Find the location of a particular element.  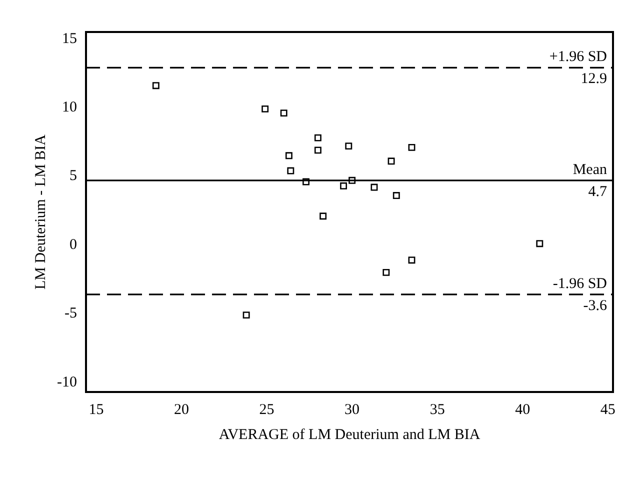

ref-line-label: -1.96 SD is located at coordinates (580, 284).